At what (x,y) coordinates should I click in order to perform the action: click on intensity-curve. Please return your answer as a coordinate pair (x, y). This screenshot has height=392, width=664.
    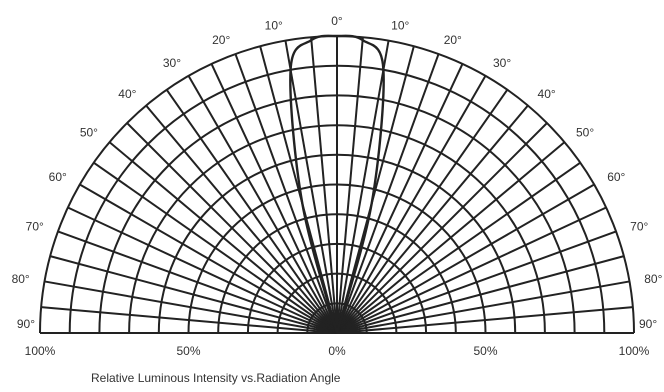
    Looking at the image, I should click on (337, 184).